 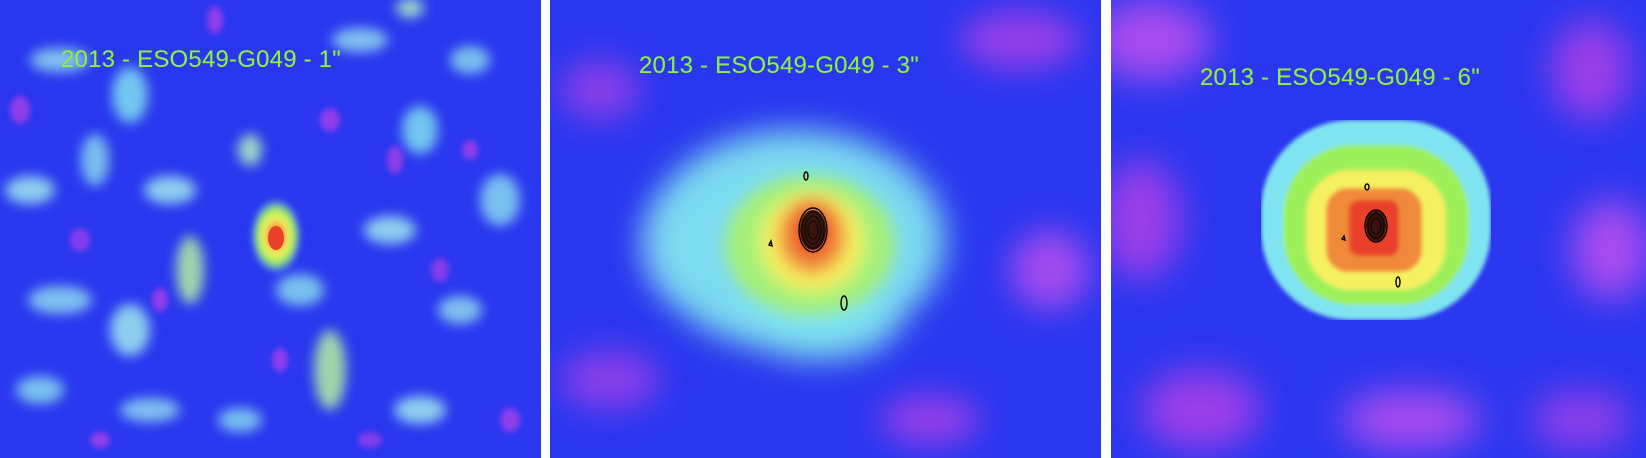 What do you see at coordinates (779, 65) in the screenshot?
I see `panel-label: 2013 - ESO549-G049 - 3"` at bounding box center [779, 65].